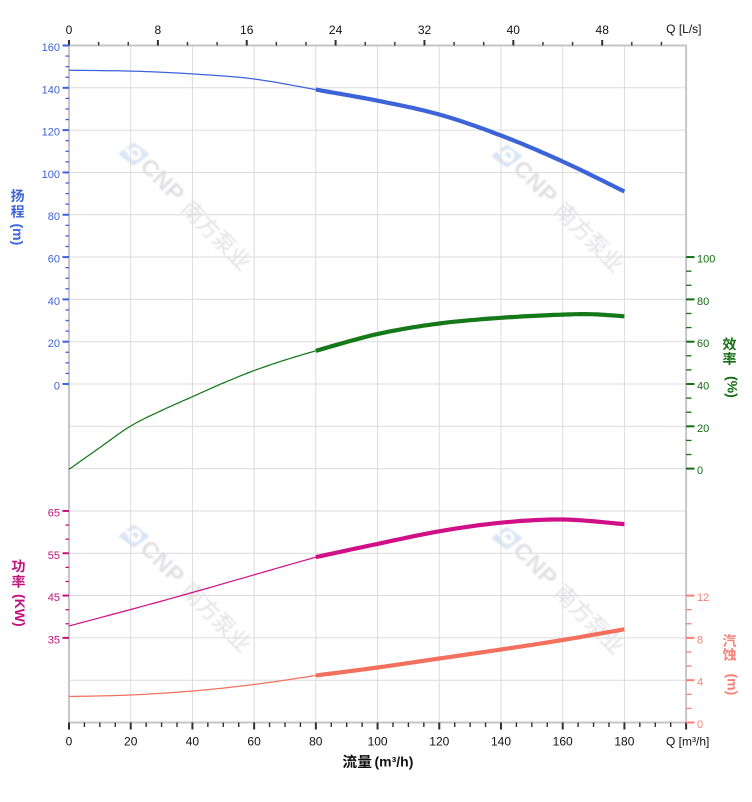  I want to click on svg-text: 12, so click(703, 598).